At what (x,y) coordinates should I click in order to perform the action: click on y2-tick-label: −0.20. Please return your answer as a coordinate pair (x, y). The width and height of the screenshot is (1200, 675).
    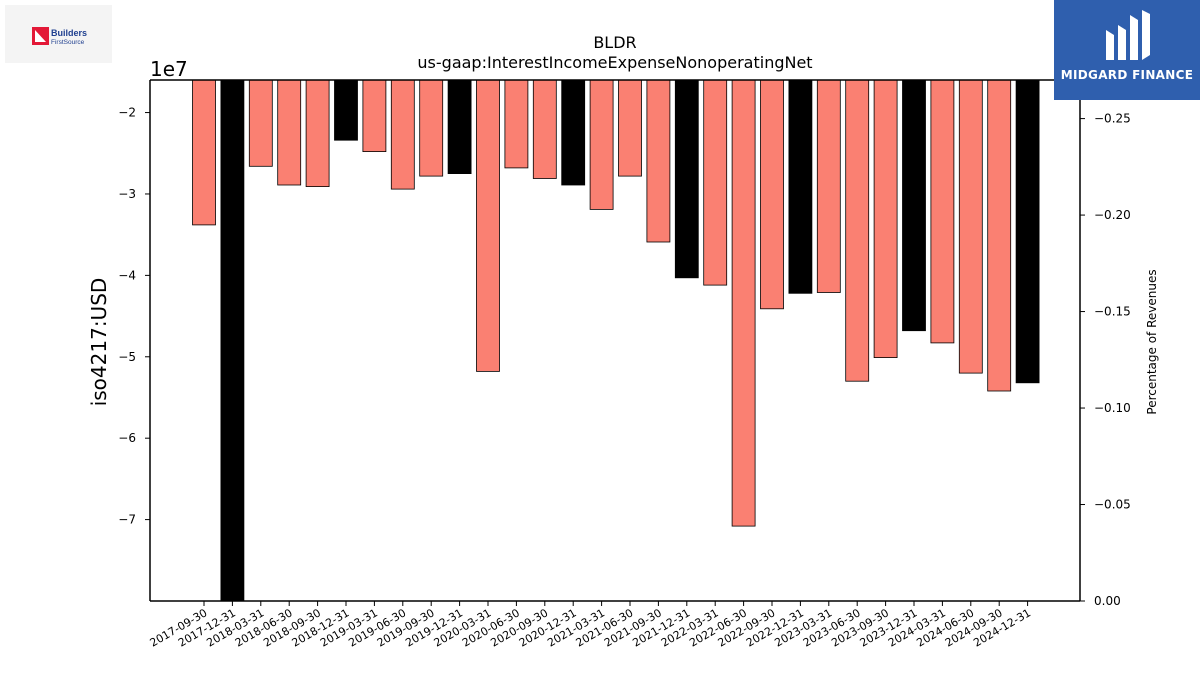
    Looking at the image, I should click on (1112, 215).